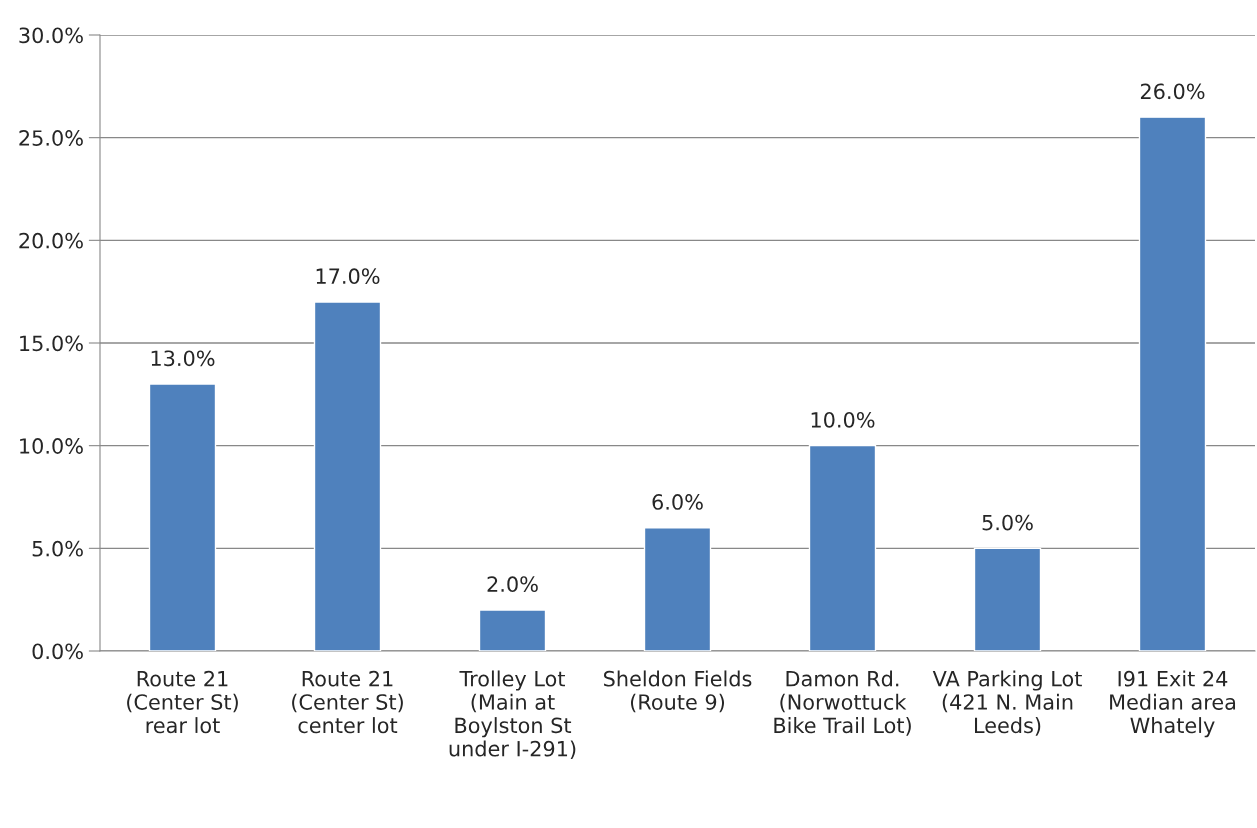  What do you see at coordinates (1007, 703) in the screenshot?
I see `x-tick-label: VA Parking Lot (421 N. Main Leeds)` at bounding box center [1007, 703].